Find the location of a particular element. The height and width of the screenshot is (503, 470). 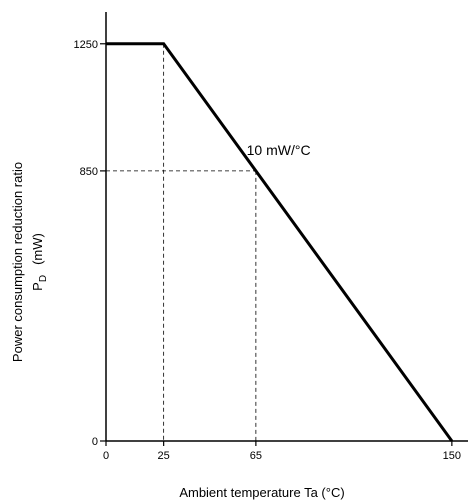

annotations: 10 mW/°C is located at coordinates (279, 150).